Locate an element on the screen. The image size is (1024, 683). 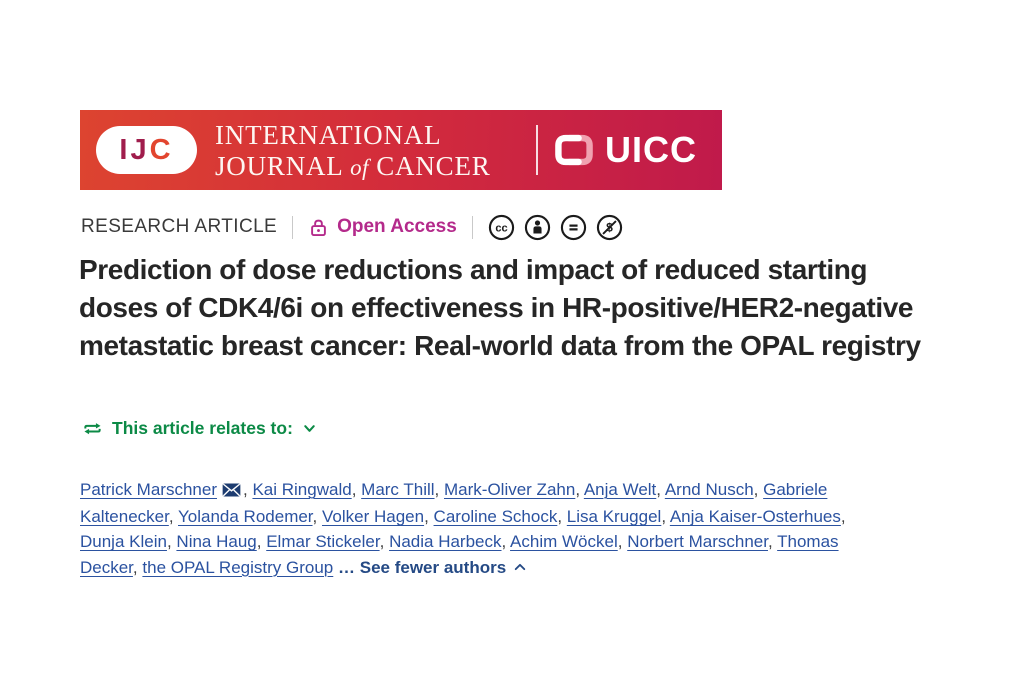
email-icon is located at coordinates (231, 491).